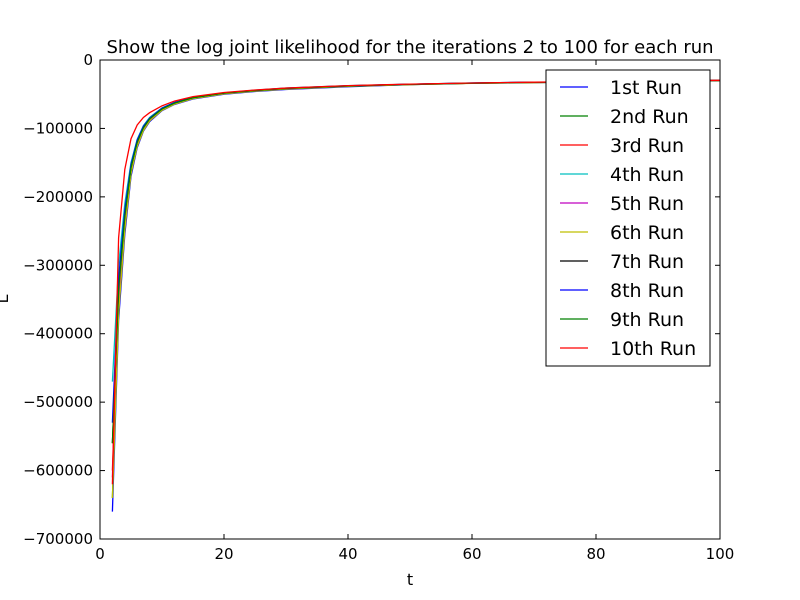 This screenshot has width=800, height=600. I want to click on x-tick-label: 100, so click(720, 554).